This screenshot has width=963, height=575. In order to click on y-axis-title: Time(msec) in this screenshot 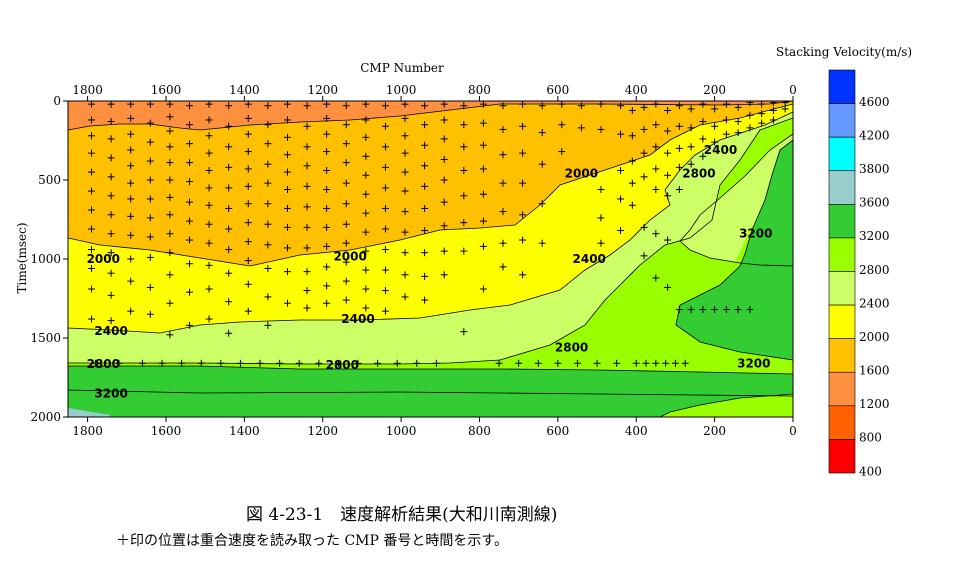, I will do `click(22, 257)`.